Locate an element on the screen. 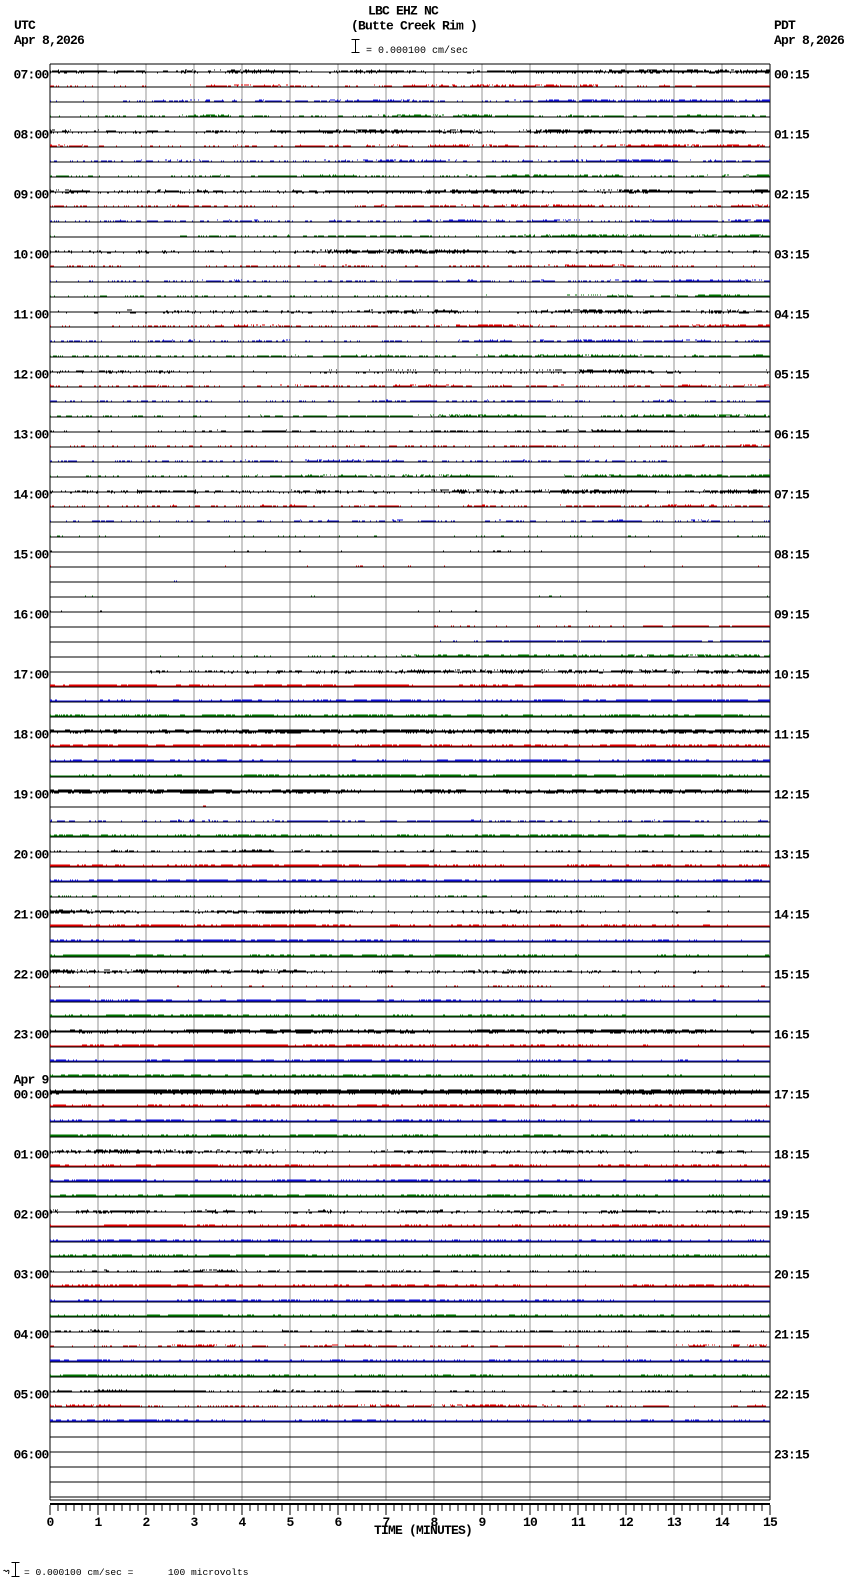  svg-text: 16:15 is located at coordinates (792, 1035).